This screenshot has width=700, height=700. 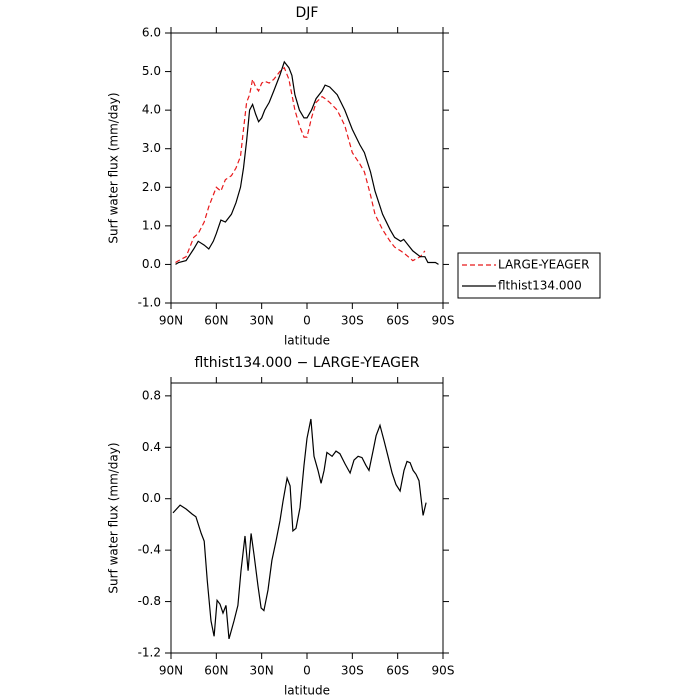 What do you see at coordinates (307, 13) in the screenshot?
I see `chart-title: DJF` at bounding box center [307, 13].